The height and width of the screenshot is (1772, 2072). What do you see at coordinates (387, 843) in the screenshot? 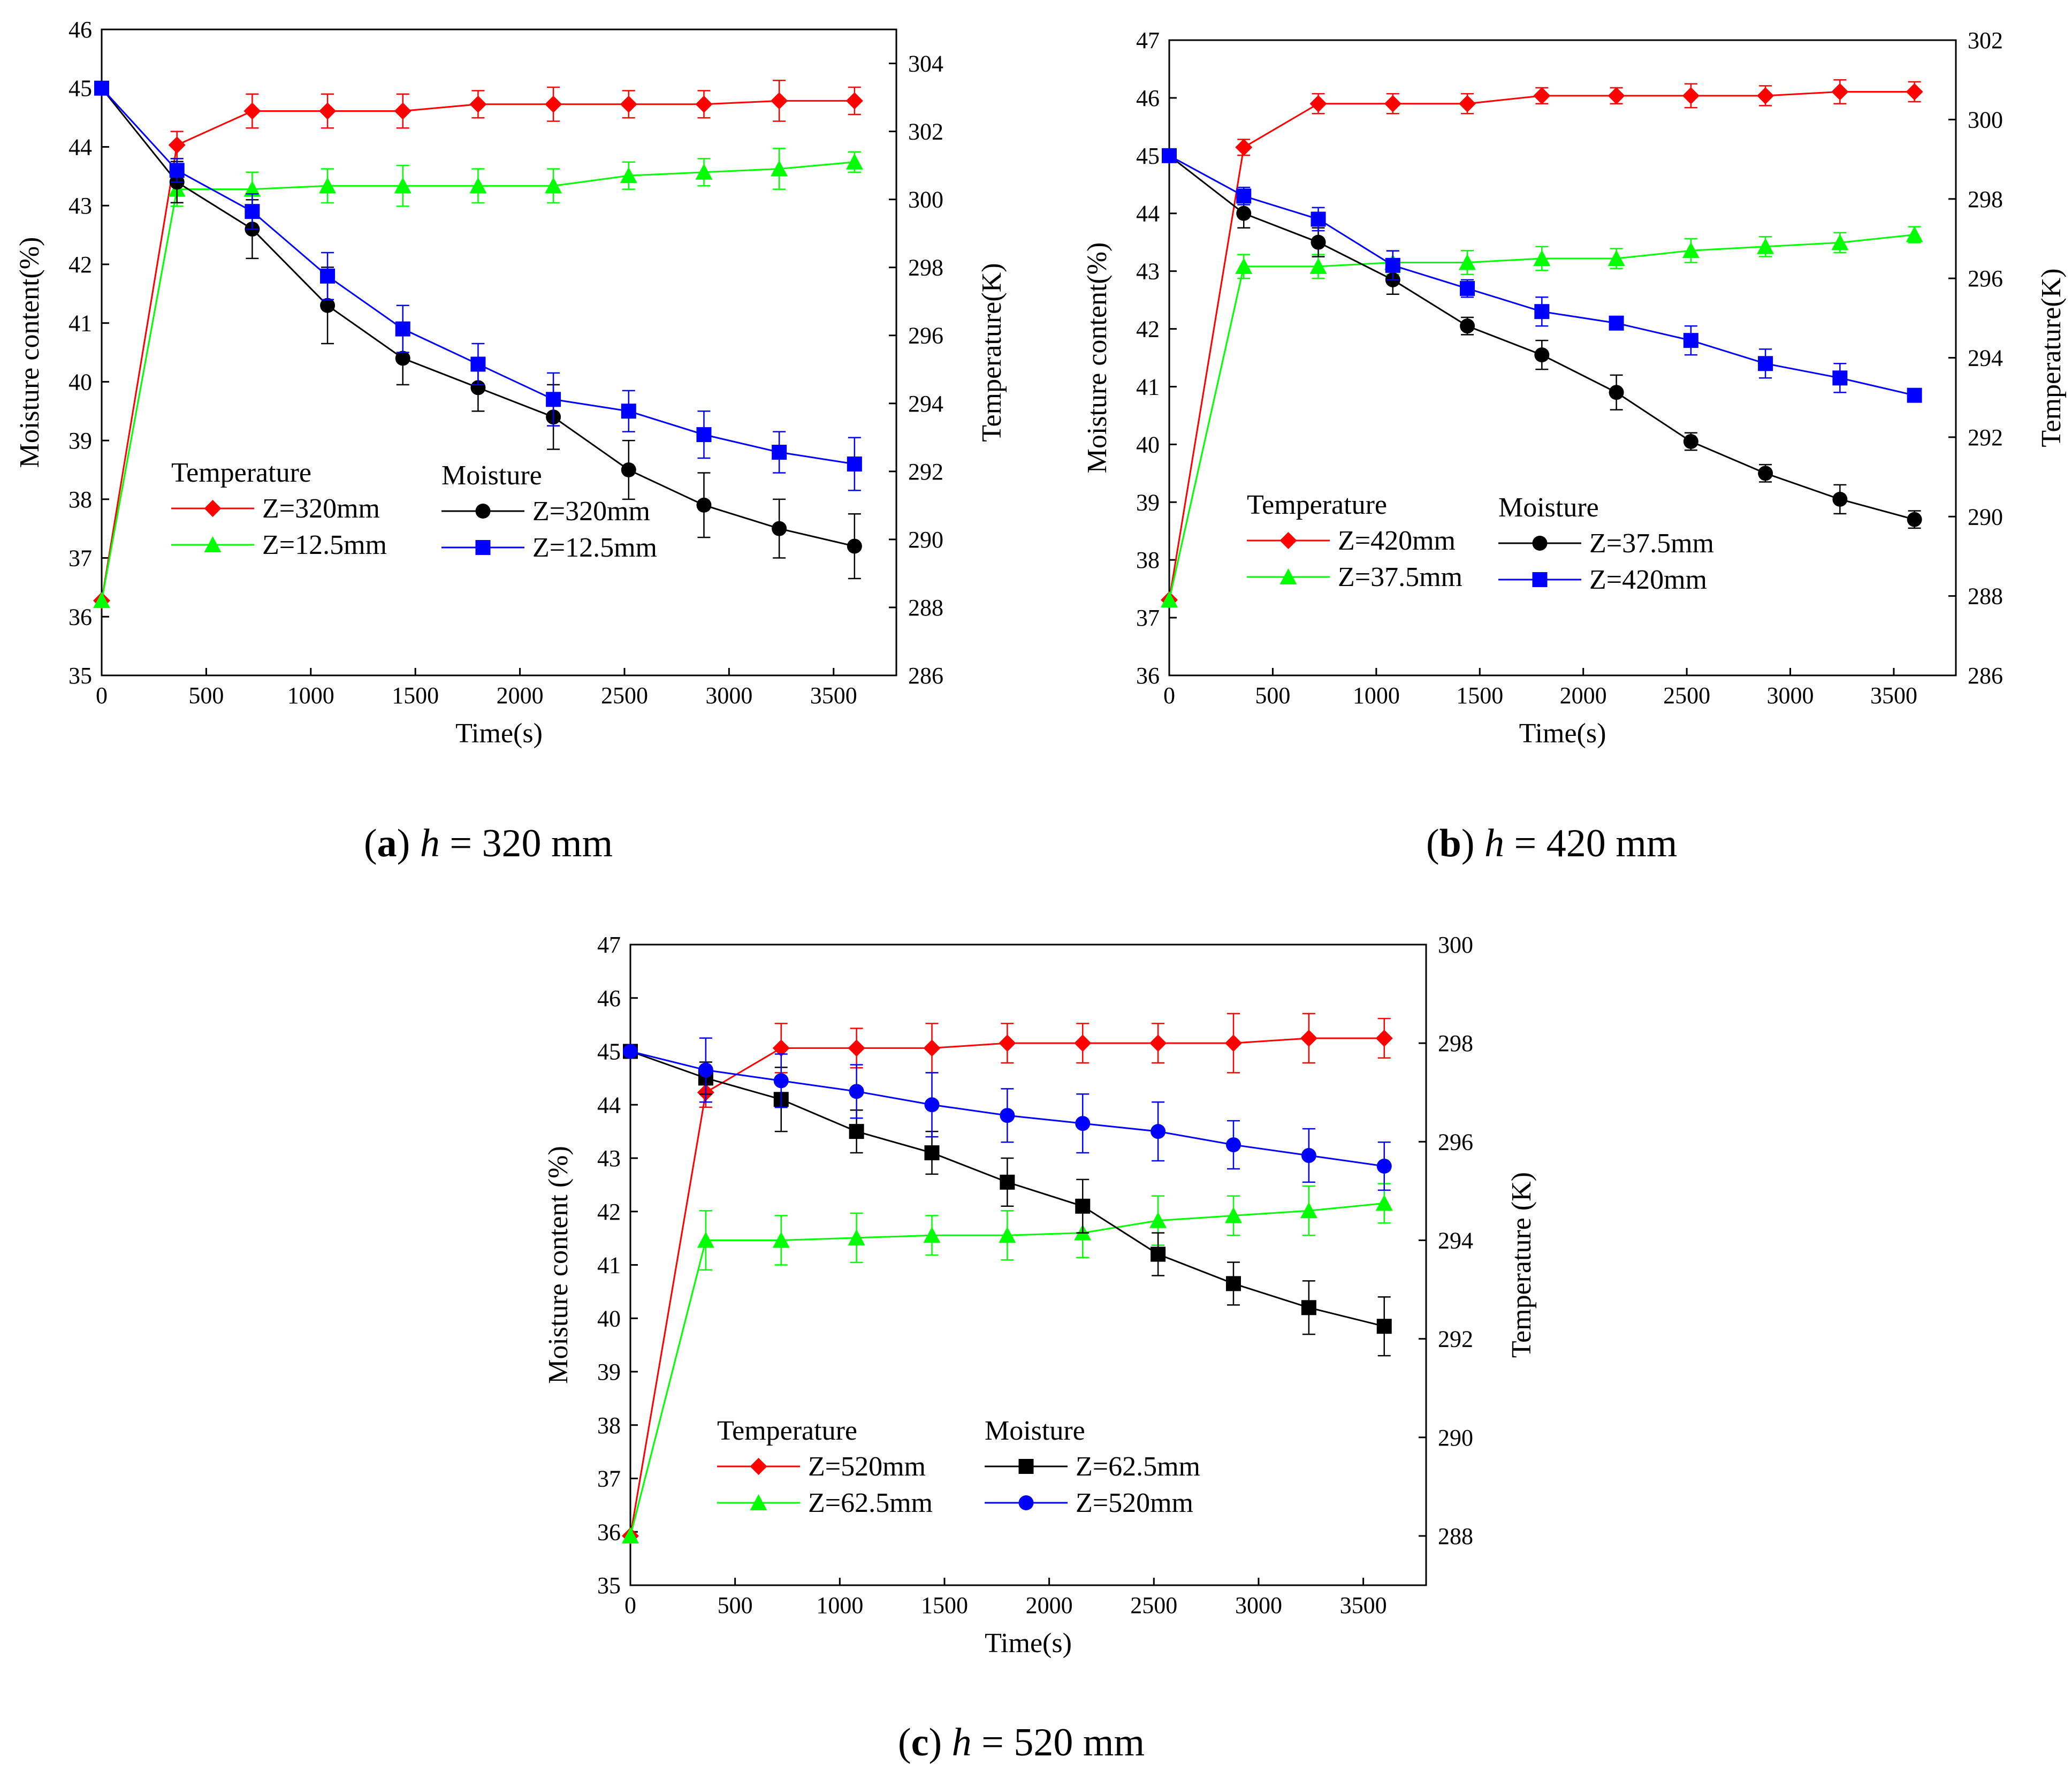
I see `caption-letter: a` at bounding box center [387, 843].